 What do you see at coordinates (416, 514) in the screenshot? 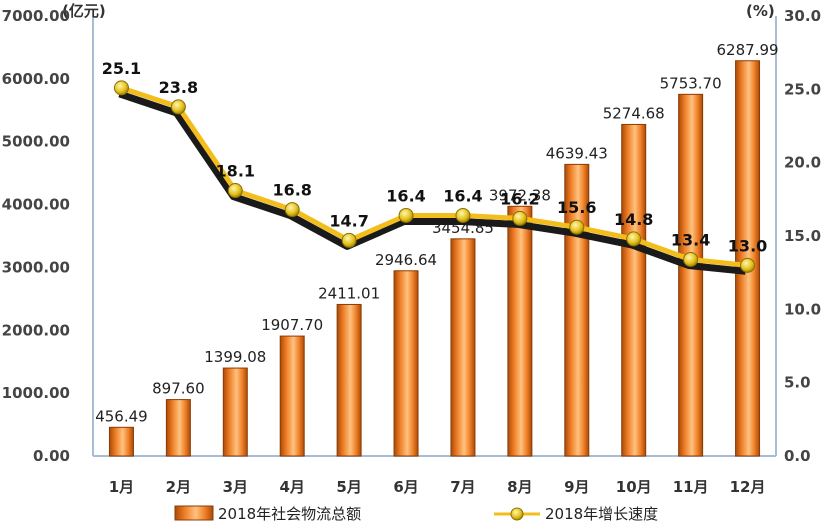
I see `legend: 2018年社会物流总额 2018年增长速度` at bounding box center [416, 514].